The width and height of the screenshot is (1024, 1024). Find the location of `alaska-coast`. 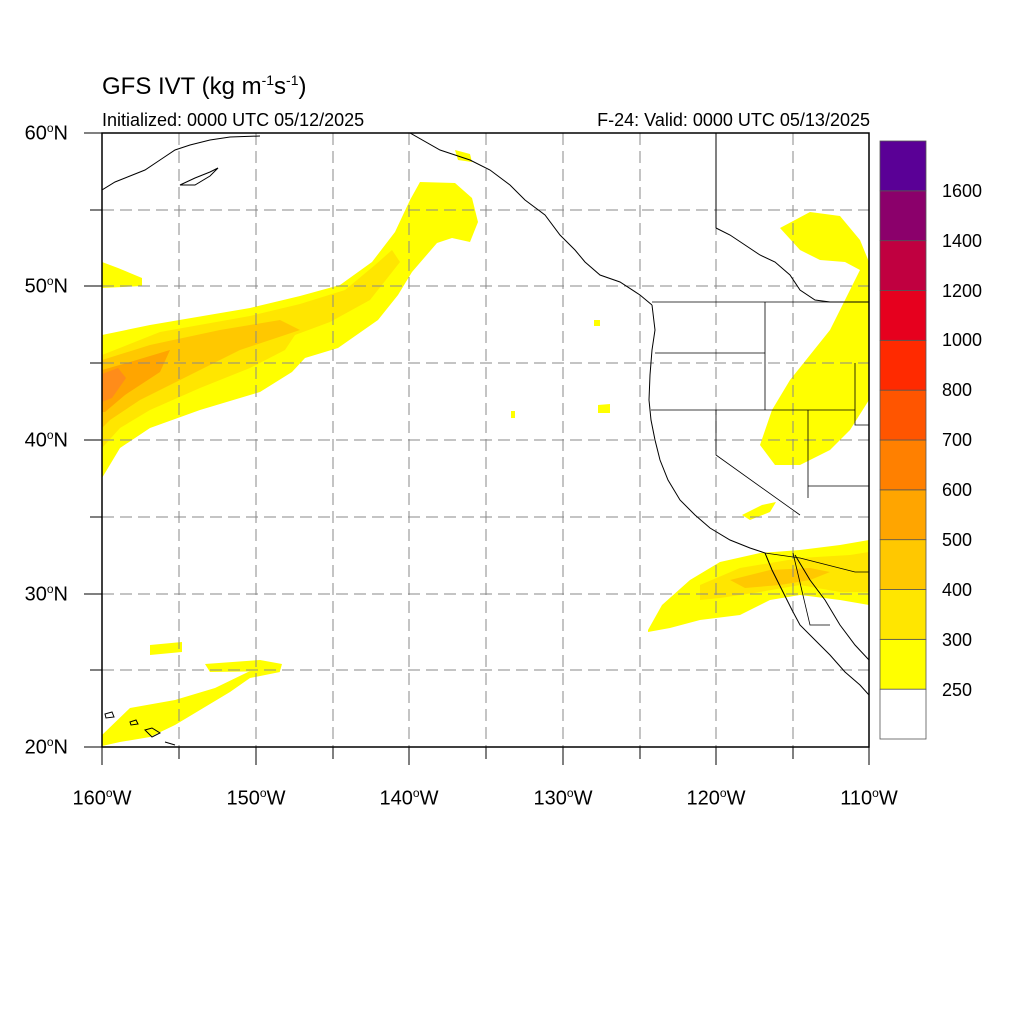

alaska-coast is located at coordinates (181, 163).